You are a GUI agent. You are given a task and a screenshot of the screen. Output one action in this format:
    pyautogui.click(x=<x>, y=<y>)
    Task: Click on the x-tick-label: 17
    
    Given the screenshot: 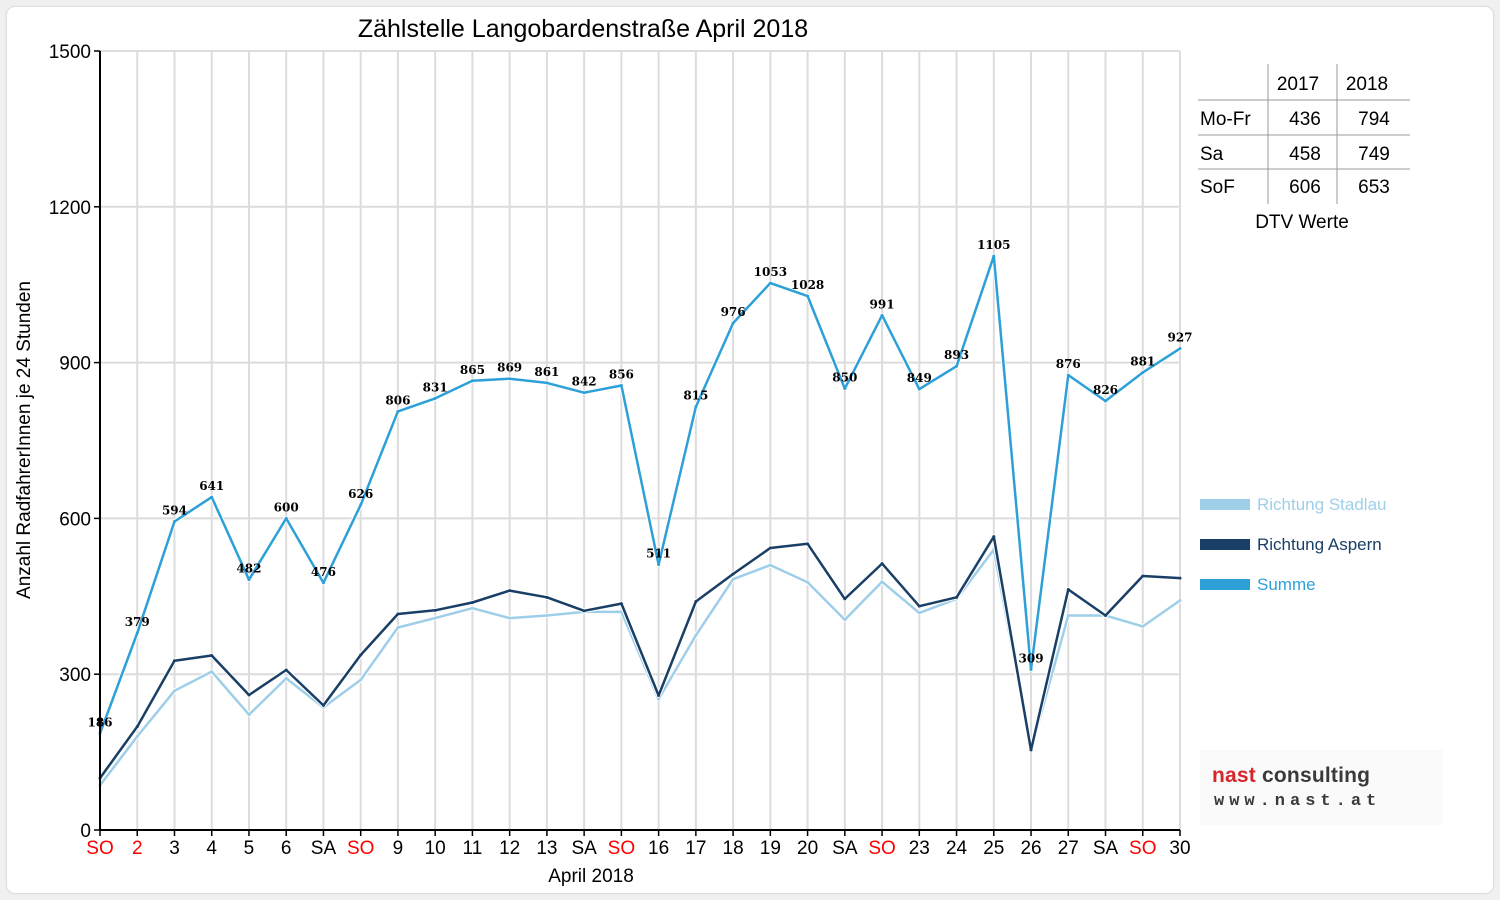 What is the action you would take?
    pyautogui.click(x=695, y=848)
    